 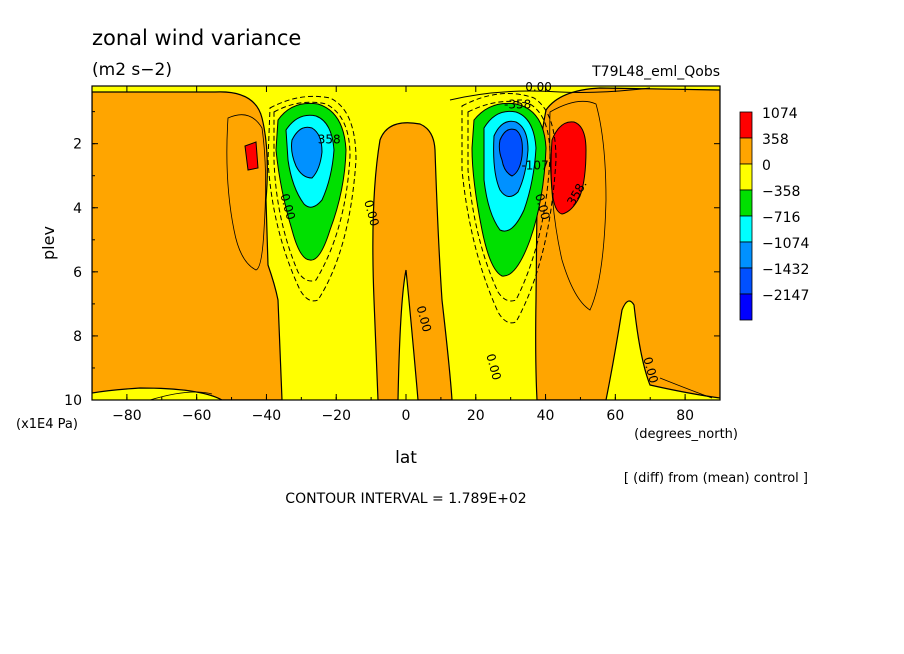 What do you see at coordinates (509, 201) in the screenshot?
I see `dashed-contour-north-inner` at bounding box center [509, 201].